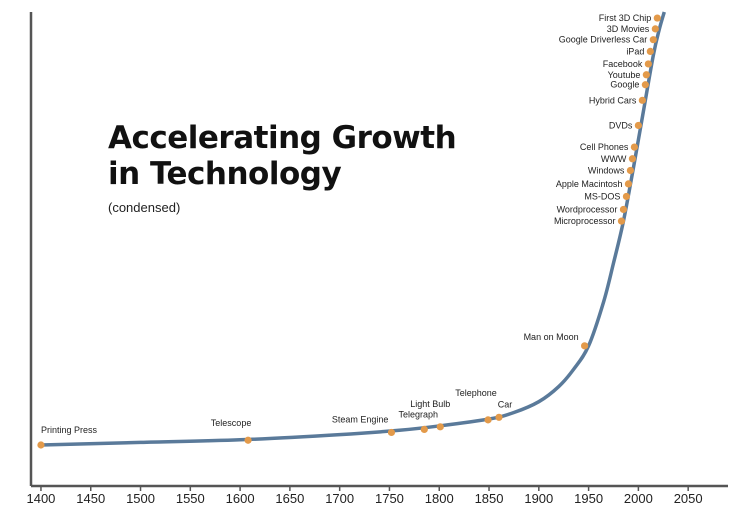 This screenshot has height=530, width=740. I want to click on x-tick-label: 2000, so click(638, 498).